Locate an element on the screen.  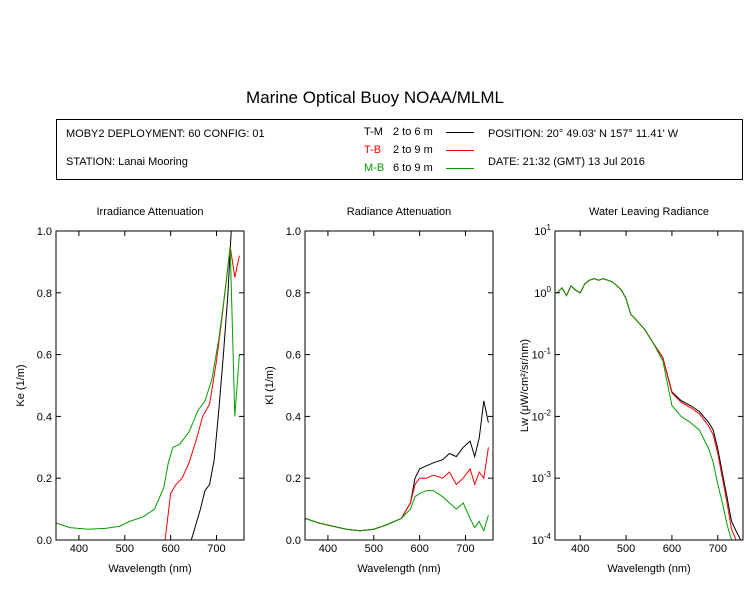
legend-line-tm is located at coordinates (460, 132).